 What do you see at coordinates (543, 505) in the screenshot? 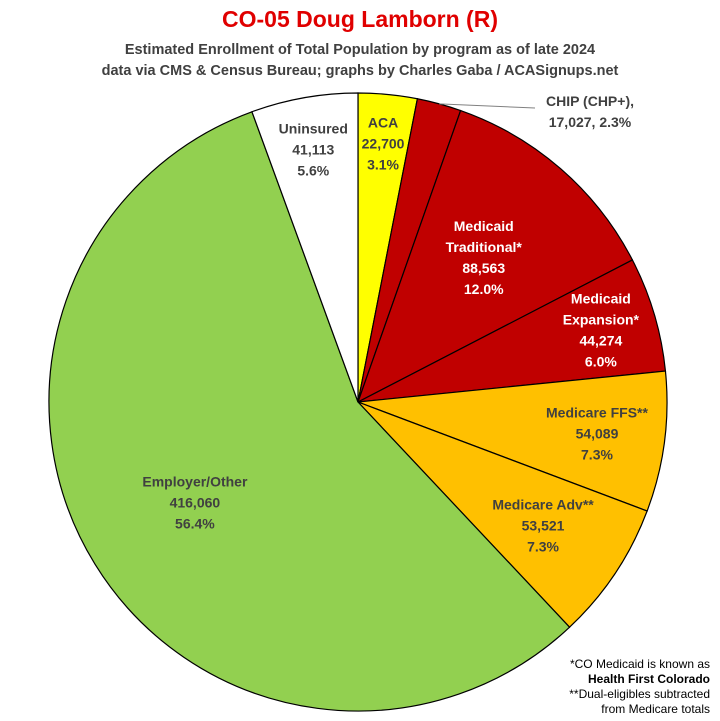
I see `slice-label-medicare-adv-name: Medicare Adv**` at bounding box center [543, 505].